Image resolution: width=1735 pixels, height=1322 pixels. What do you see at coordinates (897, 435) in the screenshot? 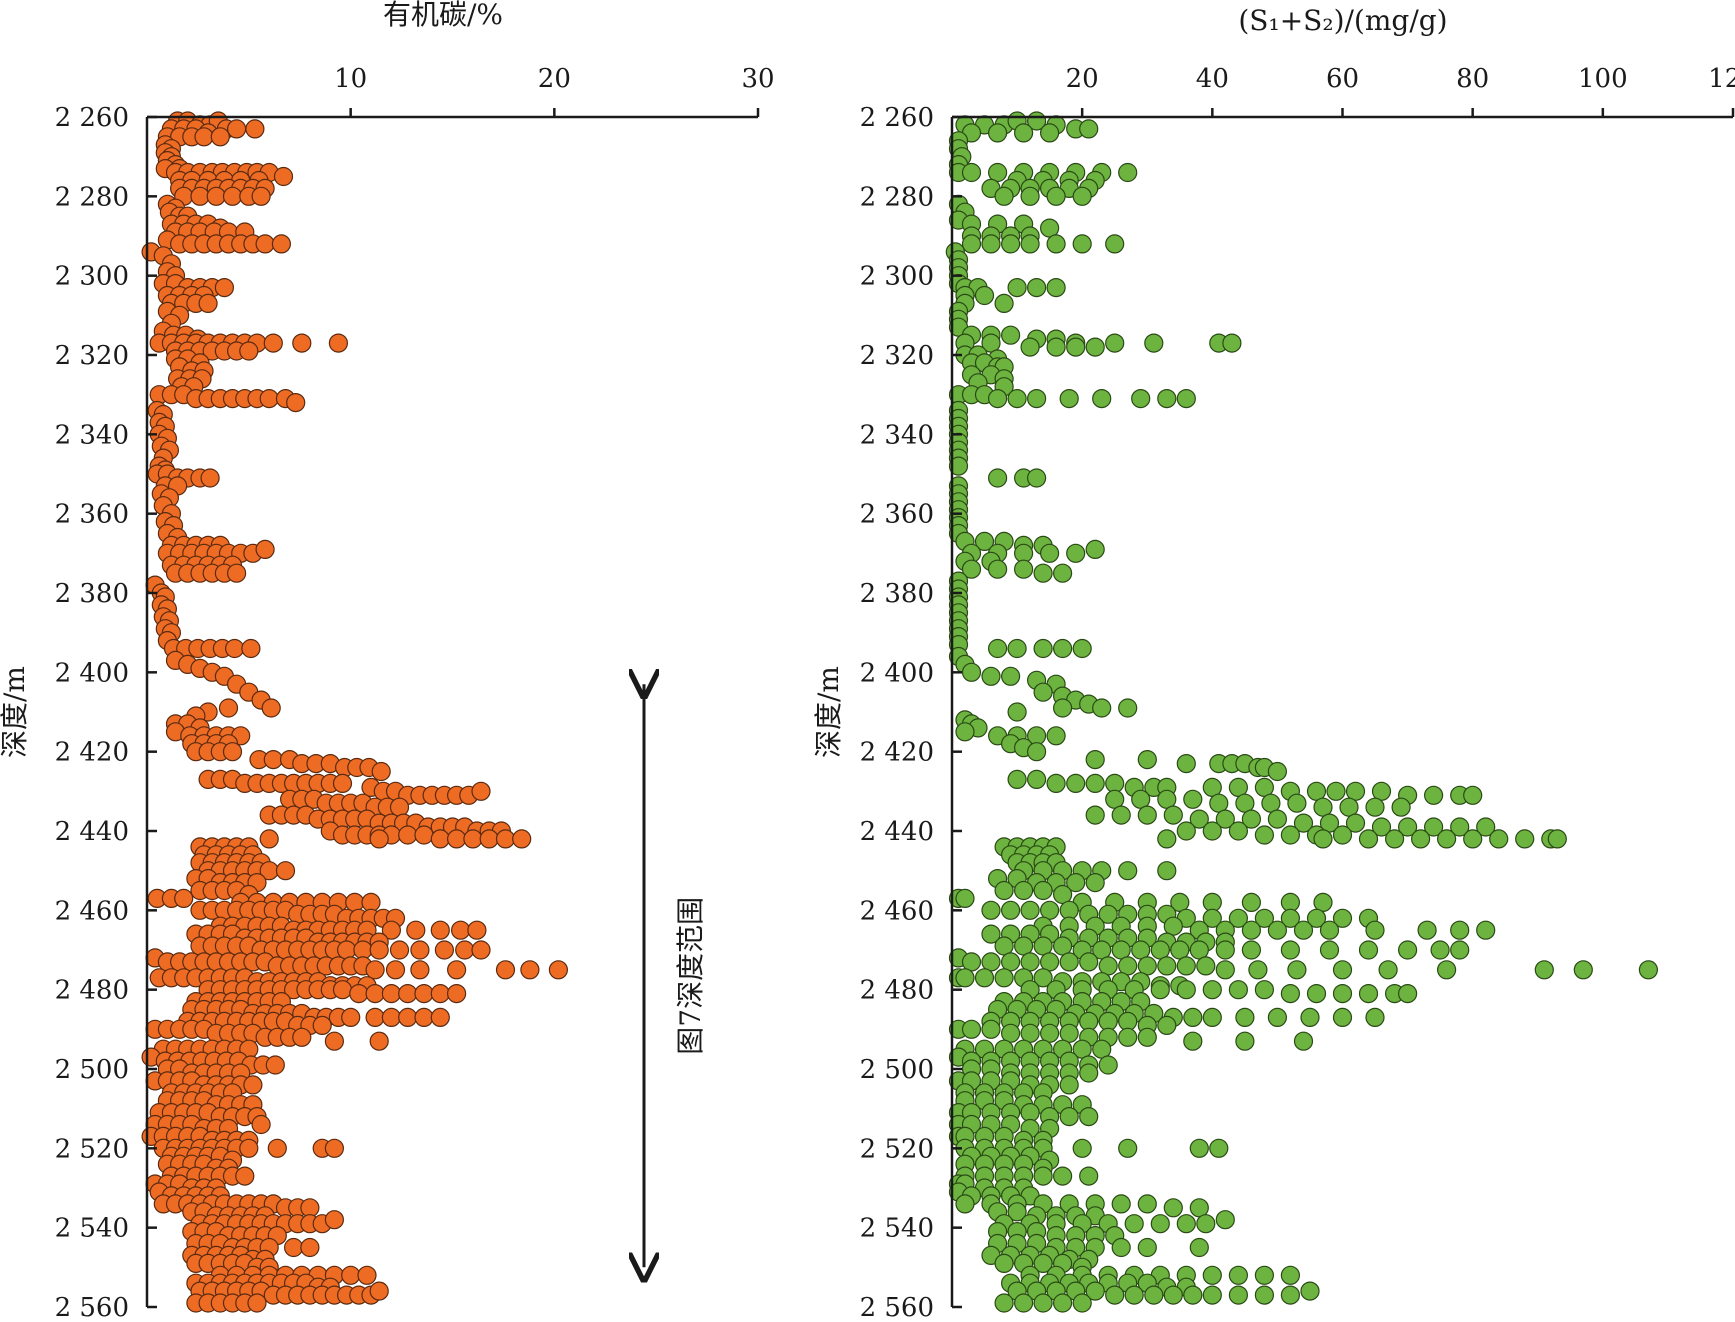
I see `s1s2-y-tick-label: 2 340` at bounding box center [897, 435].